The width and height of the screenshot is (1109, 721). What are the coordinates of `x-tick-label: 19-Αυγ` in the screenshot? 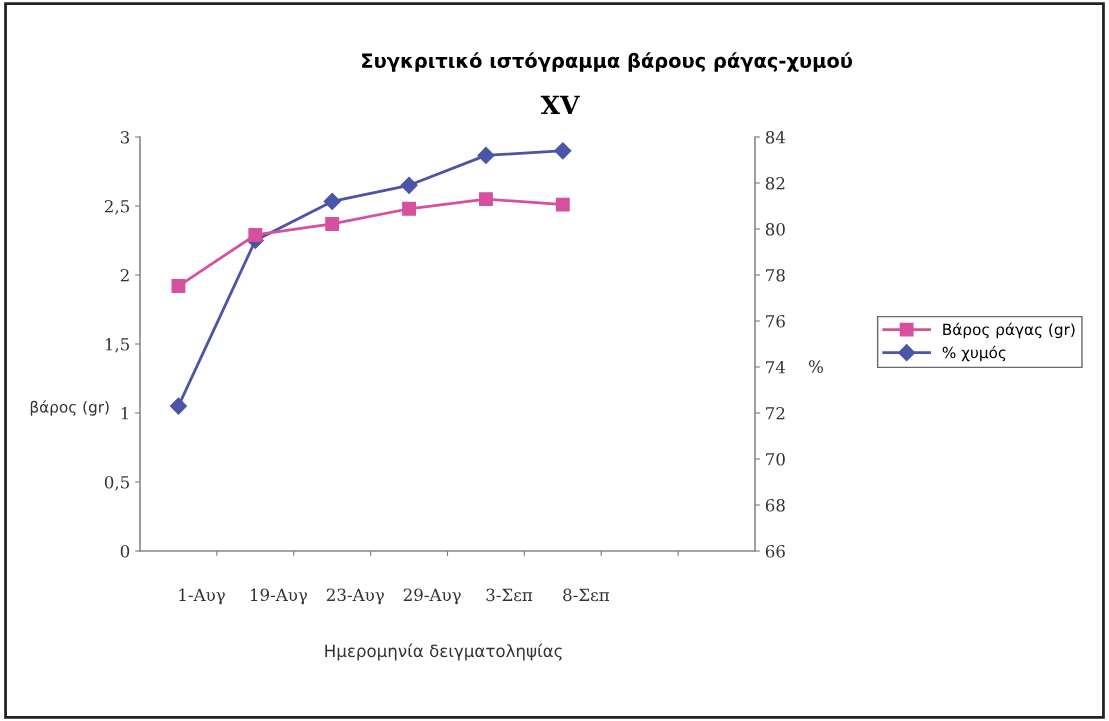 It's located at (279, 596).